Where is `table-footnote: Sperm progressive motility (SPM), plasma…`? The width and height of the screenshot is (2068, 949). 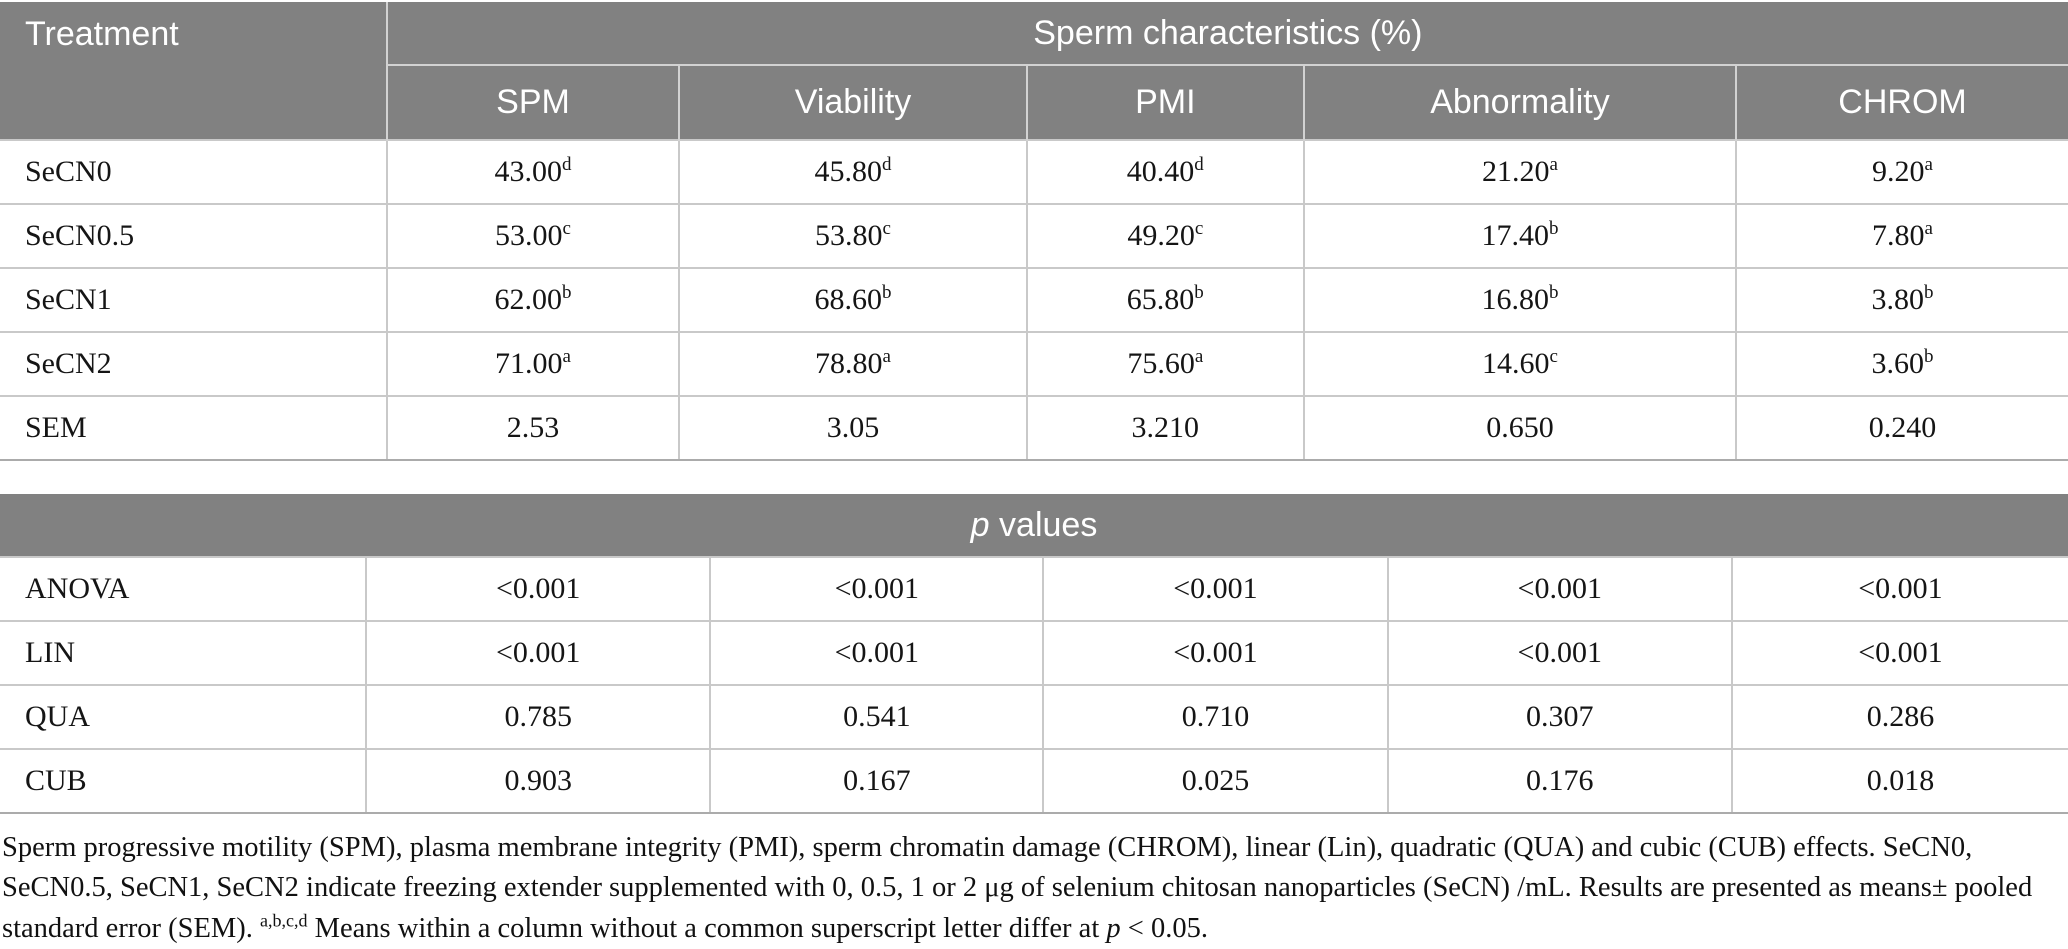 table-footnote: Sperm progressive motility (SPM), plasma… is located at coordinates (1034, 888).